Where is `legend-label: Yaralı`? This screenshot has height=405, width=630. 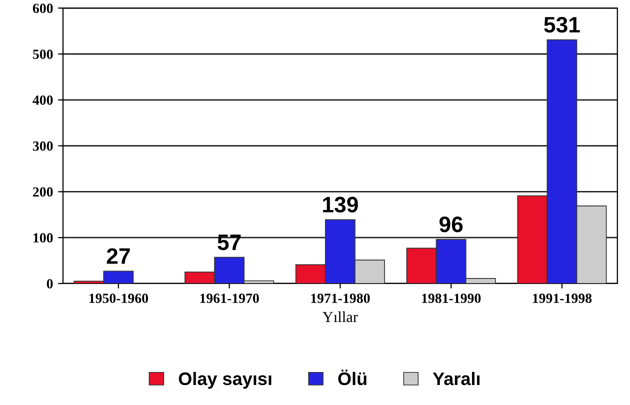 legend-label: Yaralı is located at coordinates (456, 379).